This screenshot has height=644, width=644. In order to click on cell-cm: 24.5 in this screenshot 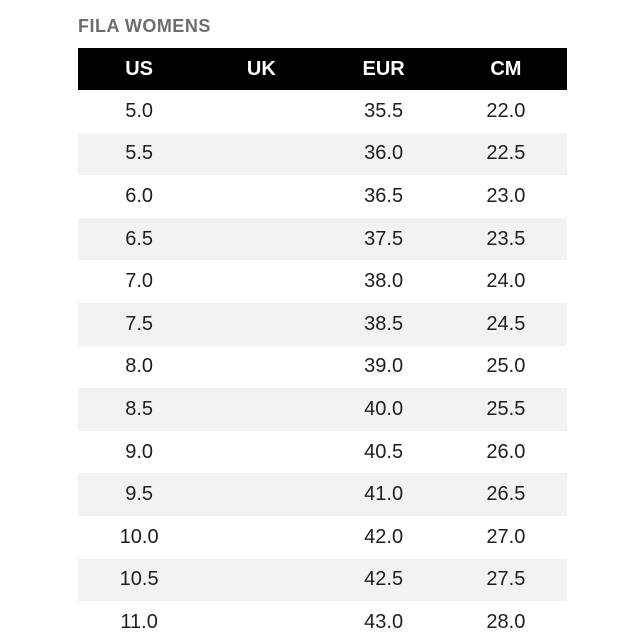, I will do `click(506, 323)`.